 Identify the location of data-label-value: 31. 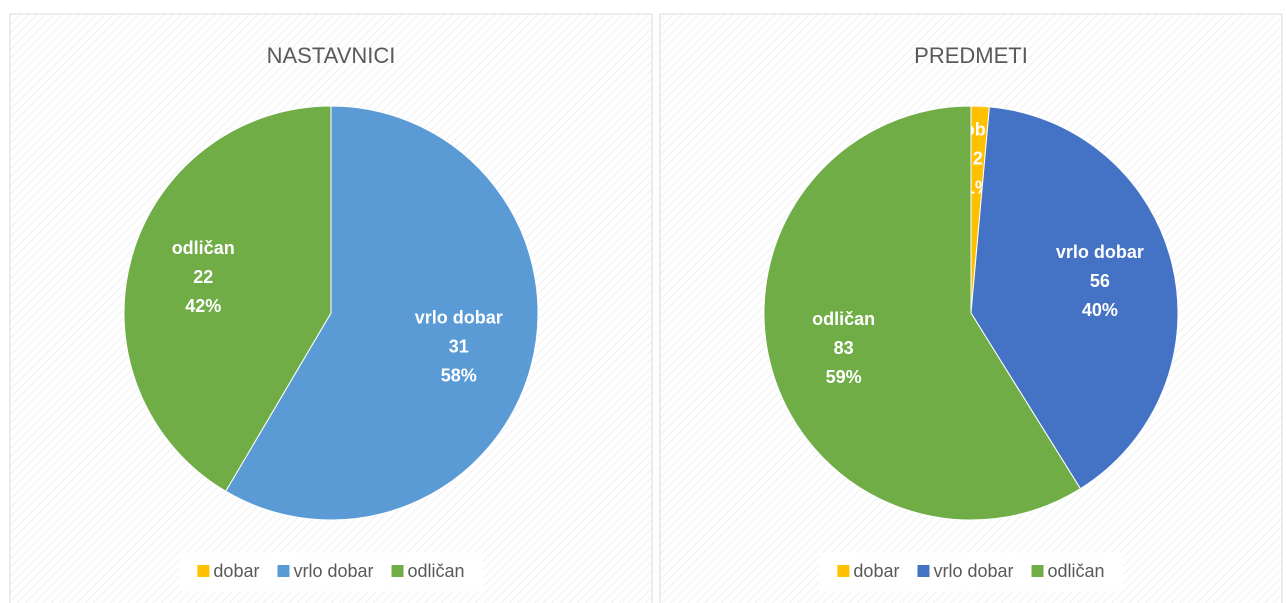
(459, 347).